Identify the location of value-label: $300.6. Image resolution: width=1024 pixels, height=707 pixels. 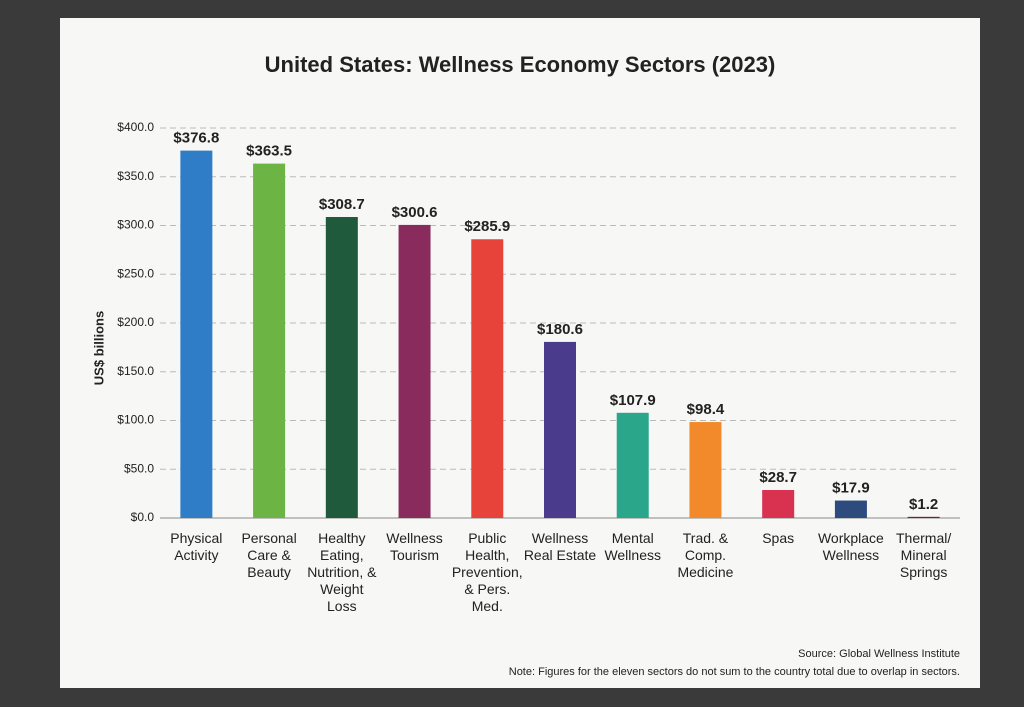
(415, 212).